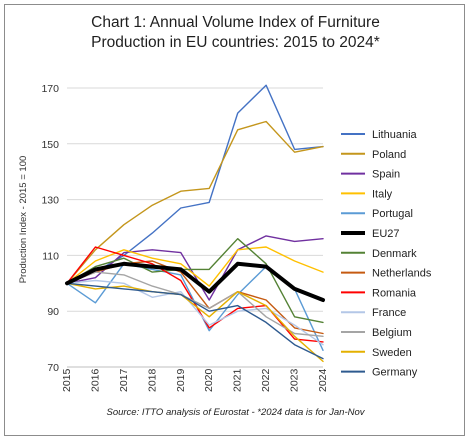 Image resolution: width=471 pixels, height=442 pixels. I want to click on y-tick-label: 150, so click(50, 145).